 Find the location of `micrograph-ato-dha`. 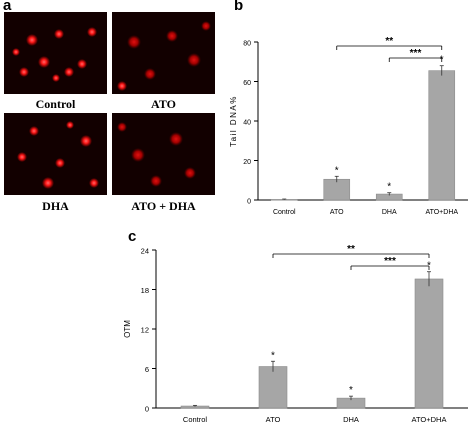

micrograph-ato-dha is located at coordinates (163, 154).